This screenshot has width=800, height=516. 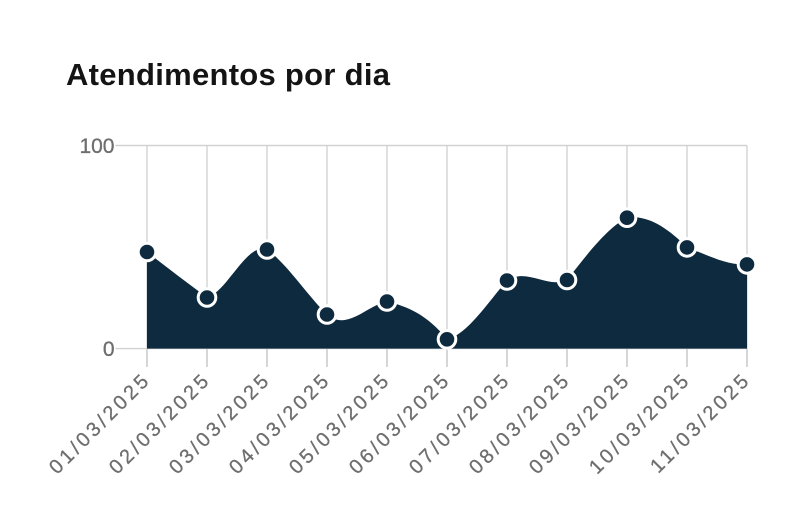 What do you see at coordinates (460, 423) in the screenshot?
I see `svg-text: 07/03/2025` at bounding box center [460, 423].